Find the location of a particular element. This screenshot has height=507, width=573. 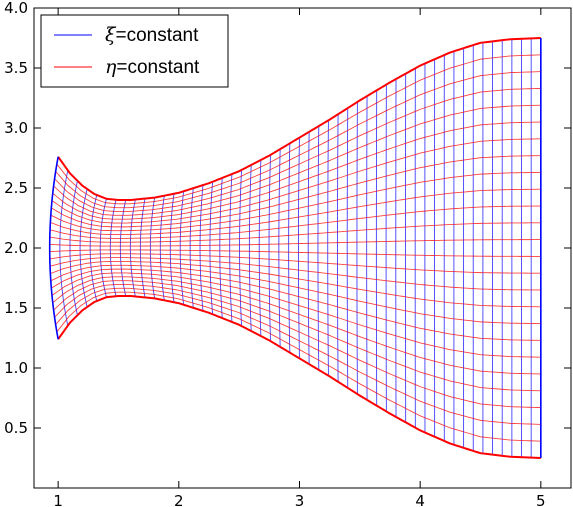

x-tick-label: 3 is located at coordinates (300, 499).